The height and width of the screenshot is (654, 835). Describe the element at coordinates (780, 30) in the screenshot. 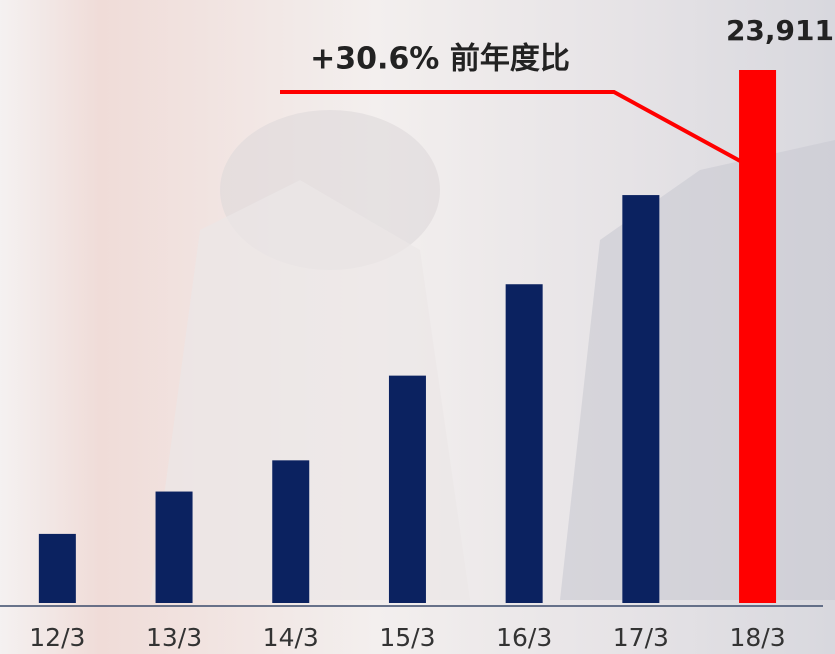

I see `value-label: 23,911` at that location.